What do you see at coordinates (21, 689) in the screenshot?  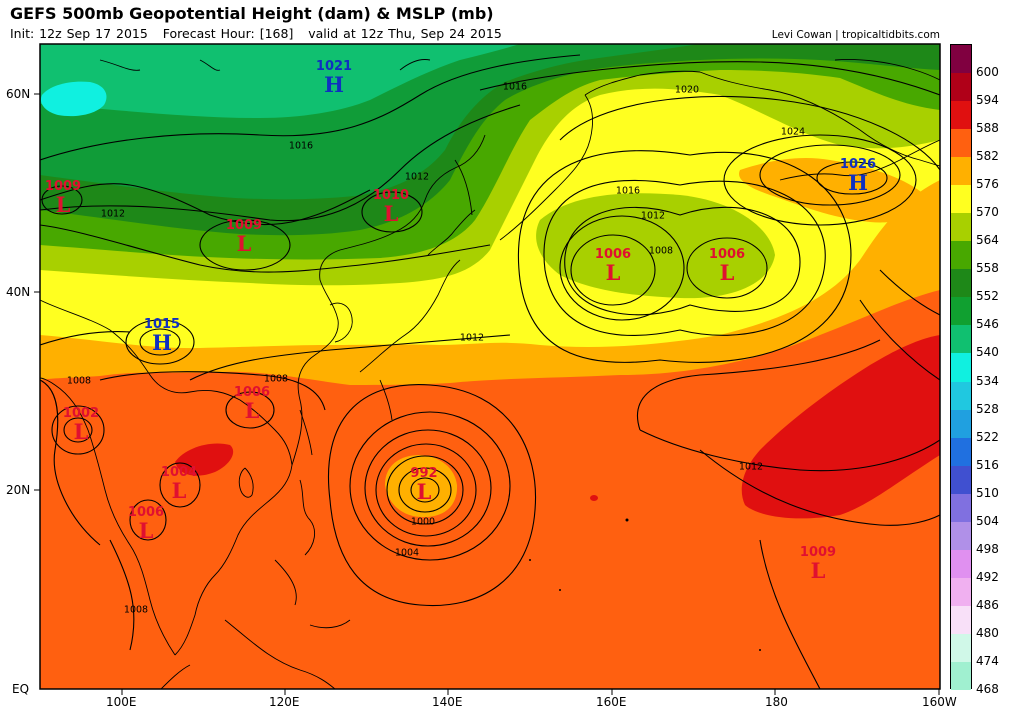 I see `lat-tick-eq: EQ` at bounding box center [21, 689].